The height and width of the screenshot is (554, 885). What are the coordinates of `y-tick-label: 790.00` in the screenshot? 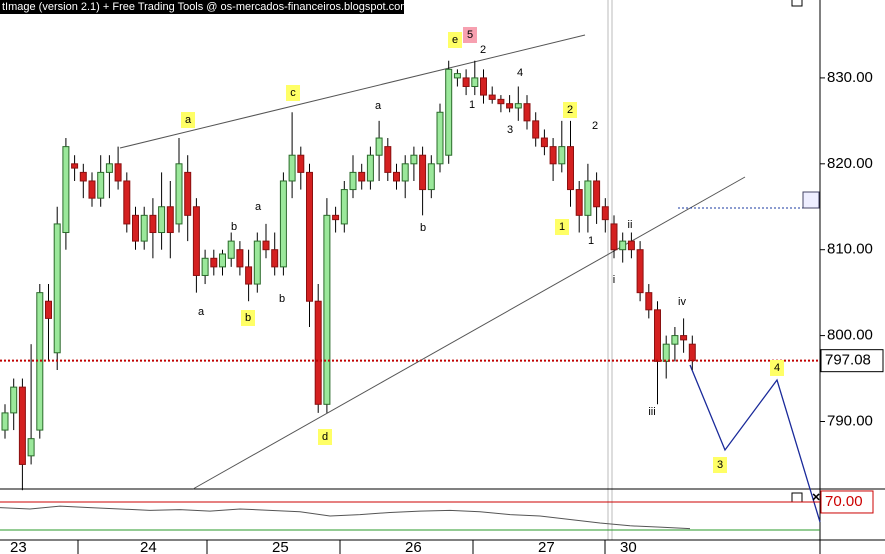 It's located at (850, 420).